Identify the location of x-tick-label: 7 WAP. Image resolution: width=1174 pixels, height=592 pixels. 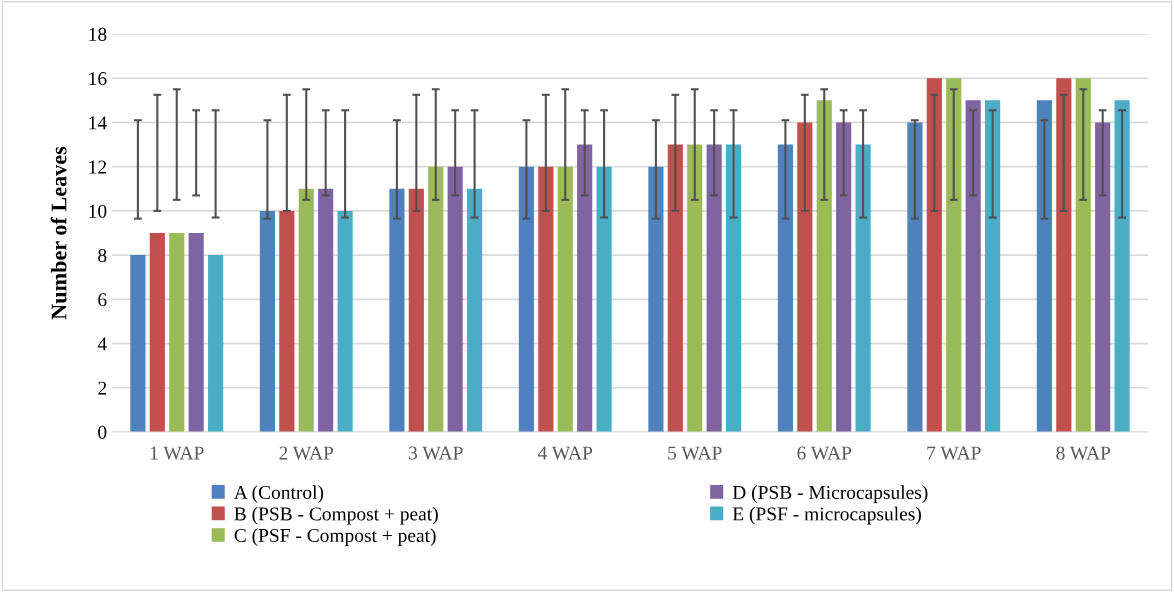
(954, 453).